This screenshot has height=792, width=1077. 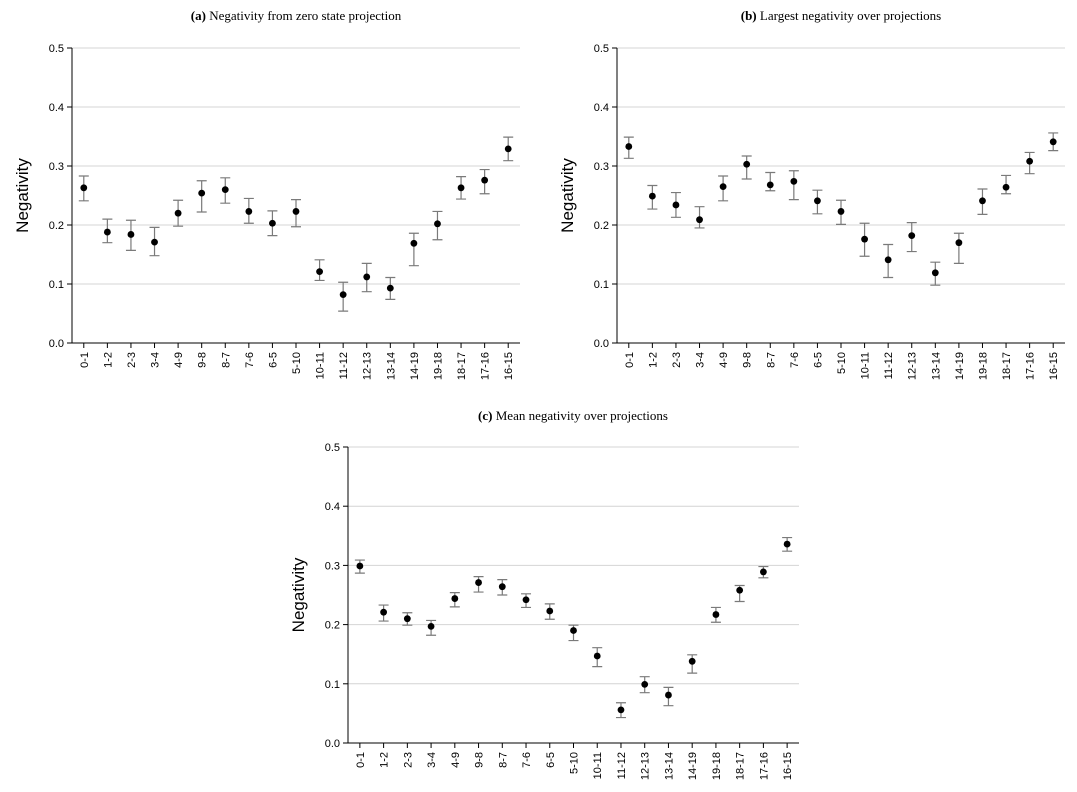 What do you see at coordinates (456, 760) in the screenshot?
I see `x-tick-label: 4-9` at bounding box center [456, 760].